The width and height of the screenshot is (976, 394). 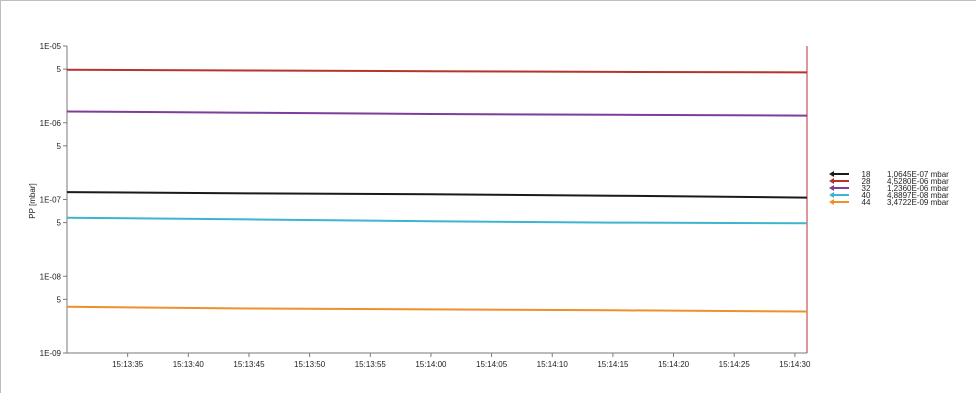 What do you see at coordinates (674, 364) in the screenshot?
I see `x-tick-label: 15:14:20` at bounding box center [674, 364].